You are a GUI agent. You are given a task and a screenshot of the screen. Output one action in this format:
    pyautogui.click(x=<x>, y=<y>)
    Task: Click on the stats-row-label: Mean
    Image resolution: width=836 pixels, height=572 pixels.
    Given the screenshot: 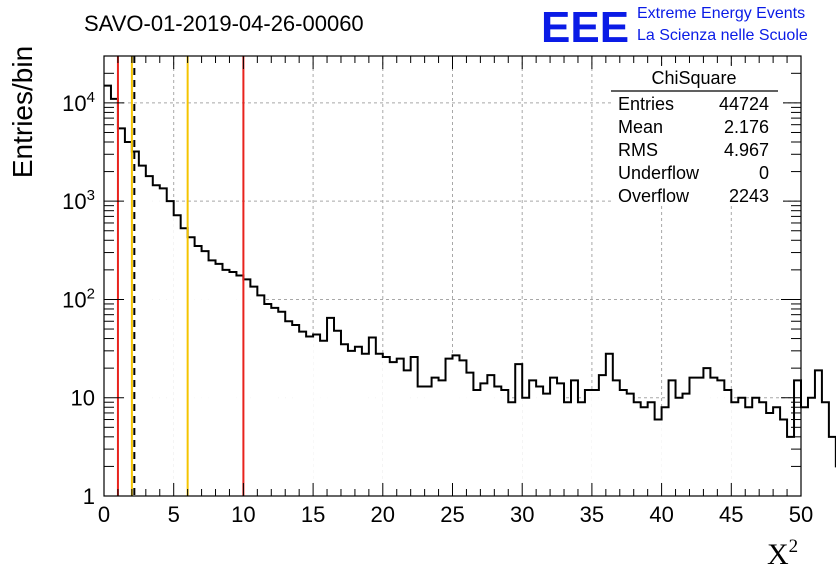 What is the action you would take?
    pyautogui.click(x=640, y=127)
    